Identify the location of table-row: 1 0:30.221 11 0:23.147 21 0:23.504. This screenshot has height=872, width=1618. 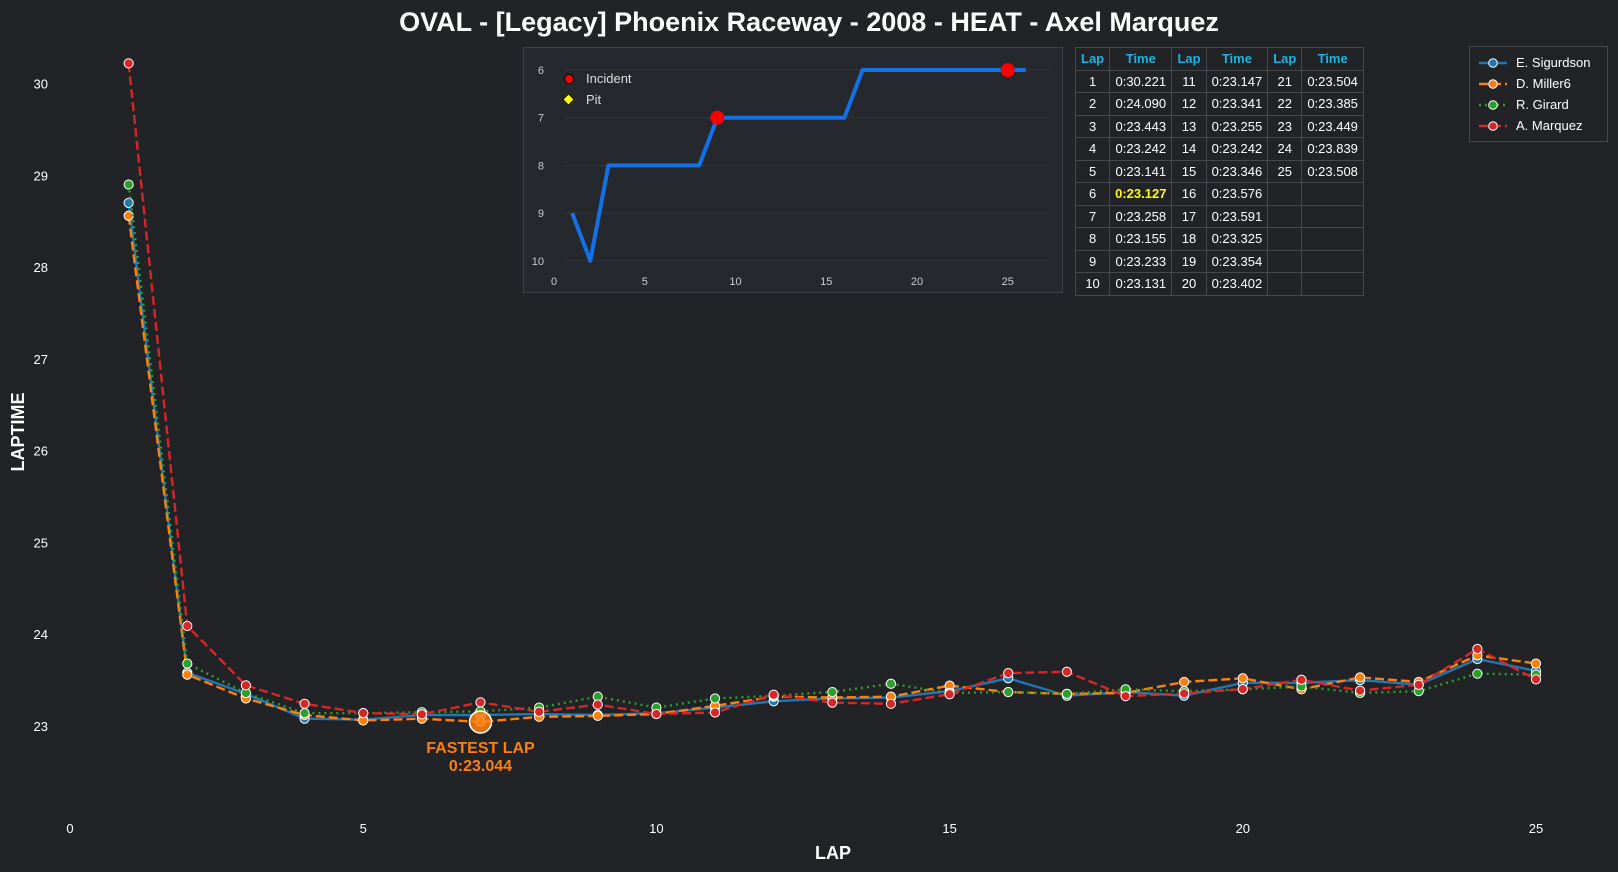
(1219, 81).